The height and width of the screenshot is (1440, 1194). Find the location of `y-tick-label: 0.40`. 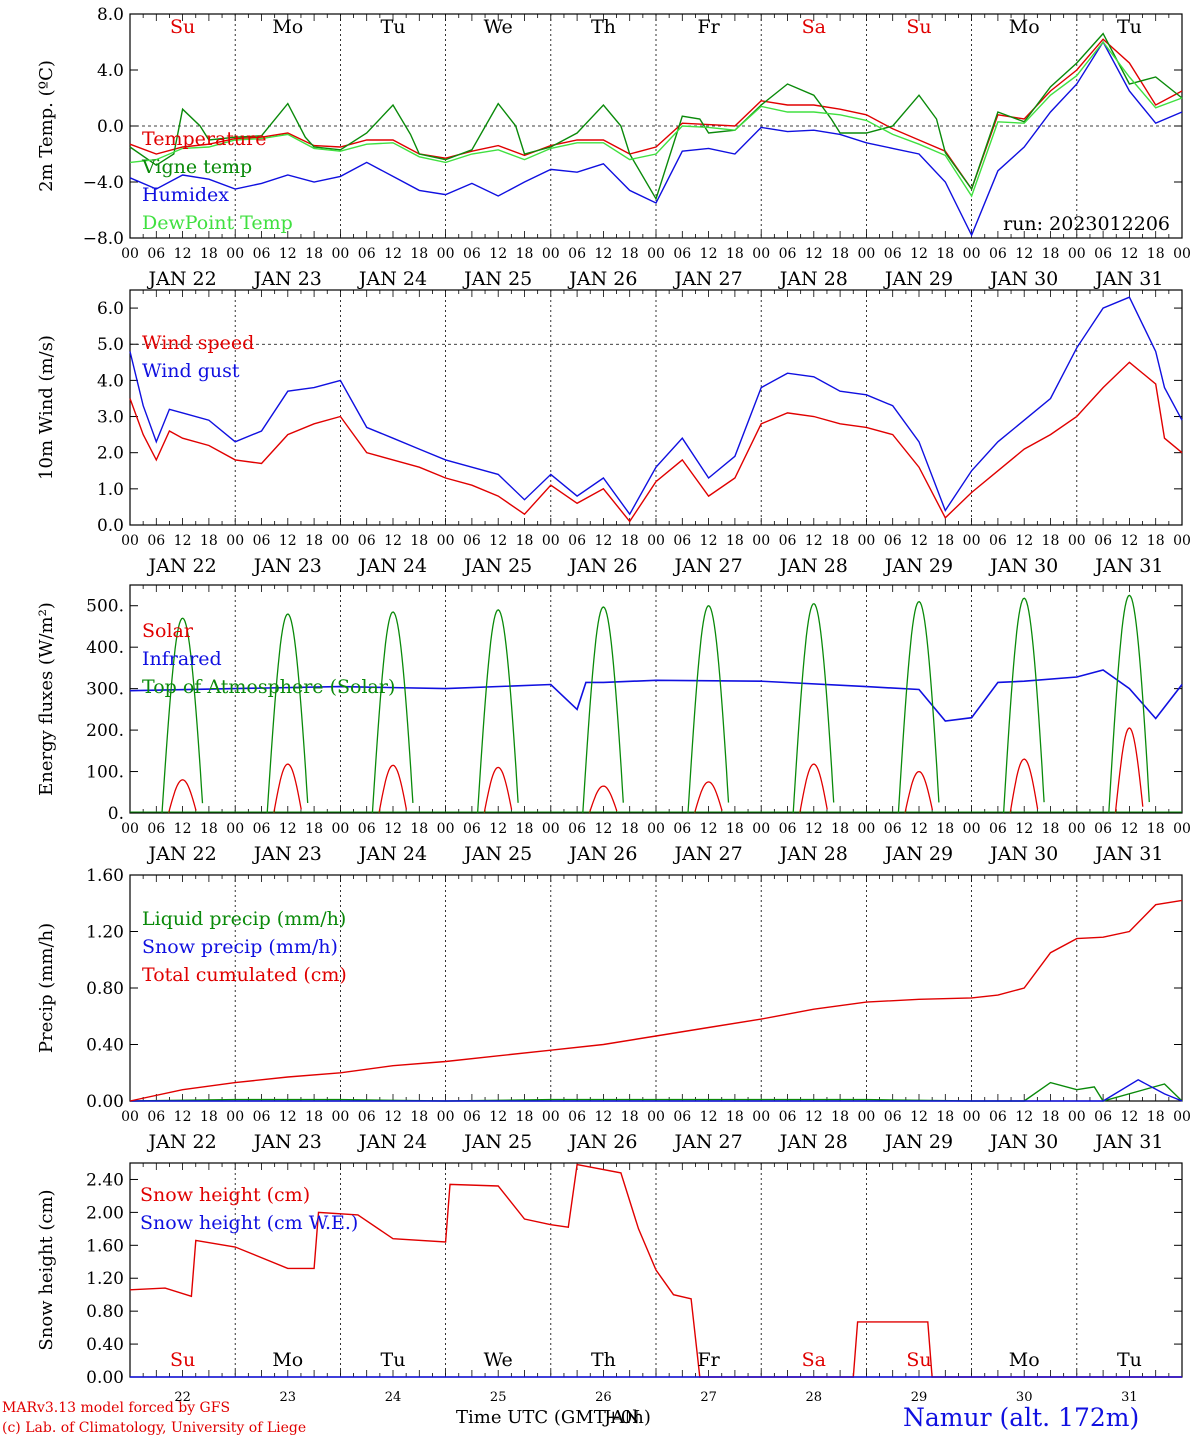

y-tick-label: 0.40 is located at coordinates (105, 1046).